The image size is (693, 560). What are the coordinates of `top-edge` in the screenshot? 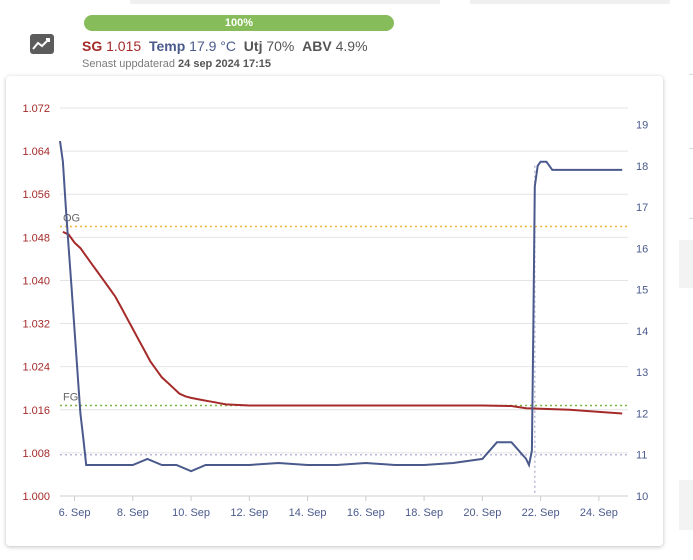 It's located at (346, 3).